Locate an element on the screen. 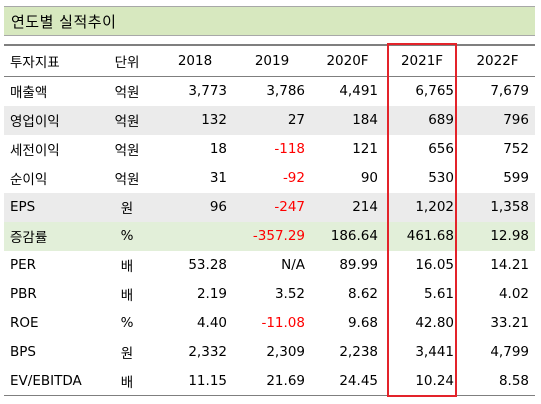  table-row: 증감률% -357.29 186.64 461.68 12.98 is located at coordinates (269, 236).